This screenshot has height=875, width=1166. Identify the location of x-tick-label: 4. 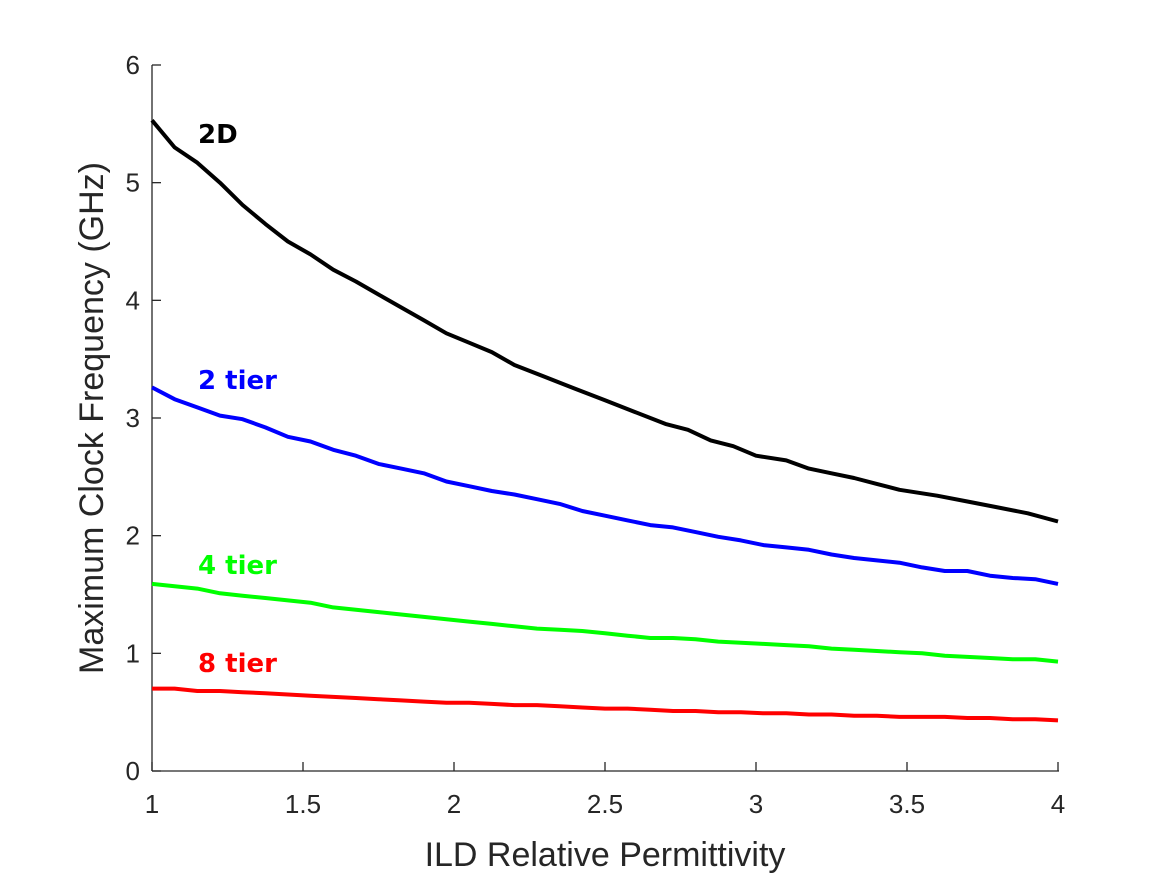
(1058, 804).